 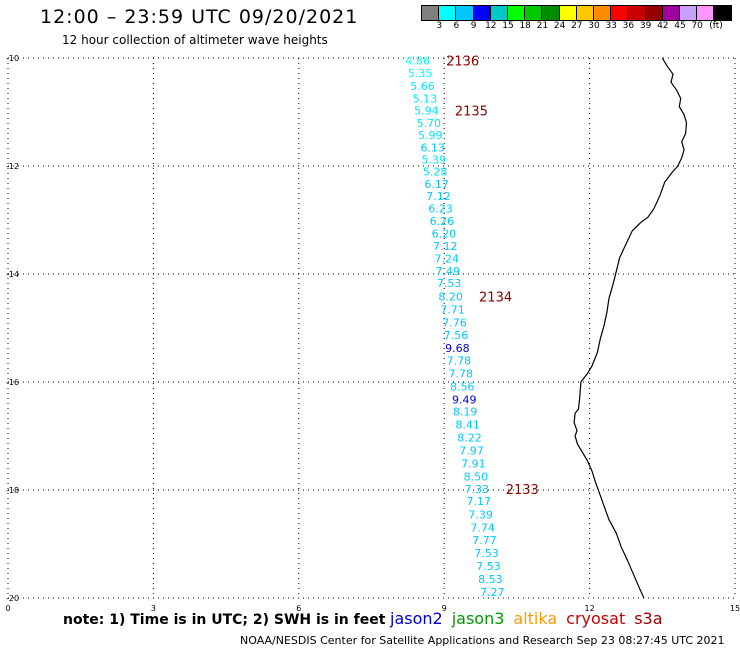 I want to click on colorbar-label: 30, so click(x=594, y=26).